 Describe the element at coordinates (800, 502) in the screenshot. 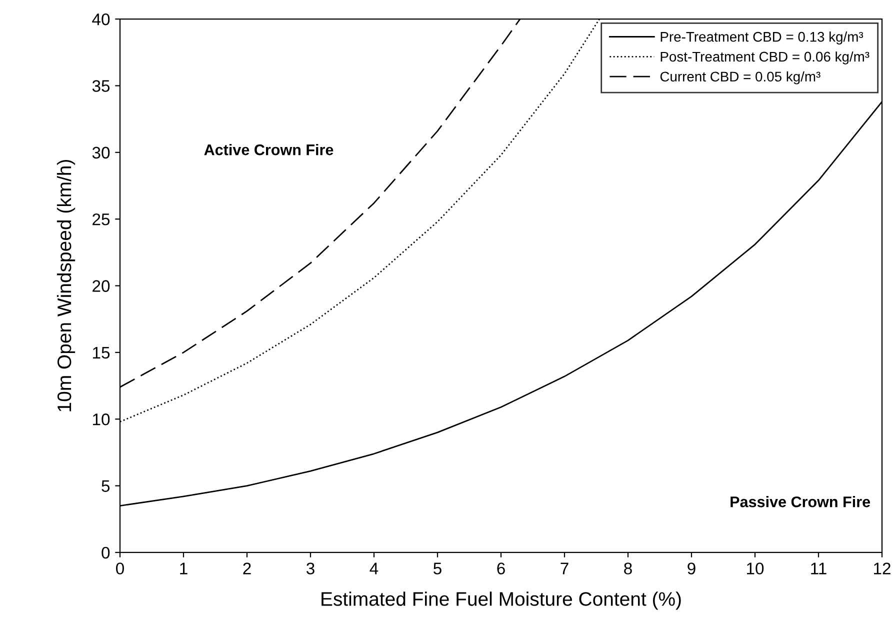

I see `annotation: Passive Crown Fire` at that location.